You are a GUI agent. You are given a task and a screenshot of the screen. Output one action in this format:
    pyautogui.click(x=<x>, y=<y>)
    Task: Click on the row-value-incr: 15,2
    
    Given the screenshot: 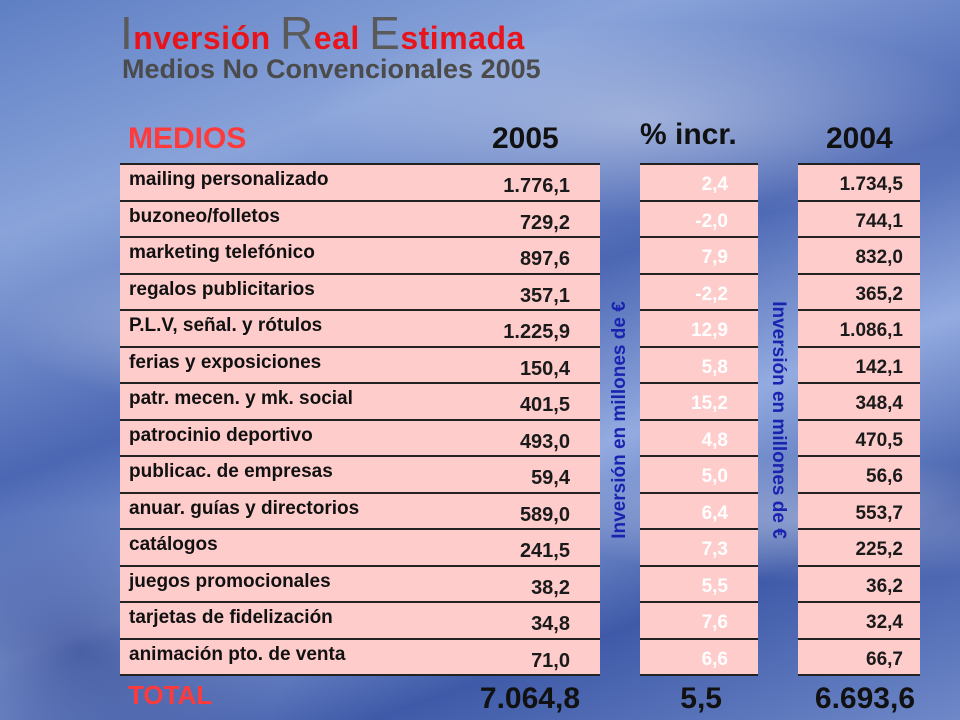 What is the action you would take?
    pyautogui.click(x=709, y=403)
    